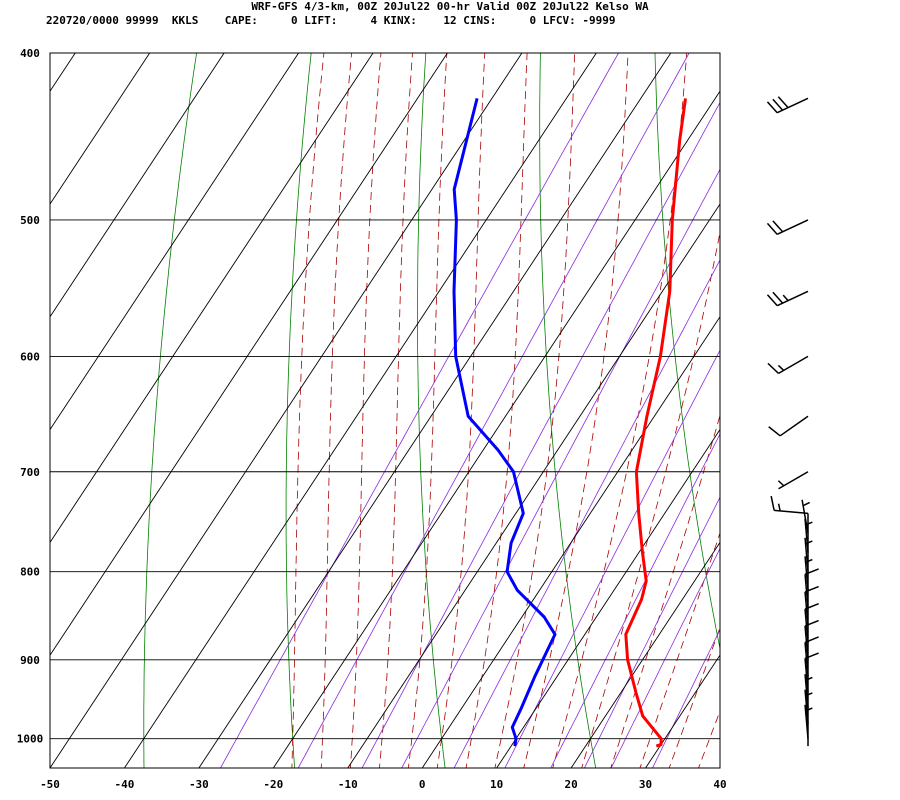  What do you see at coordinates (719, 784) in the screenshot?
I see `temperature-tick-label: 40` at bounding box center [719, 784].